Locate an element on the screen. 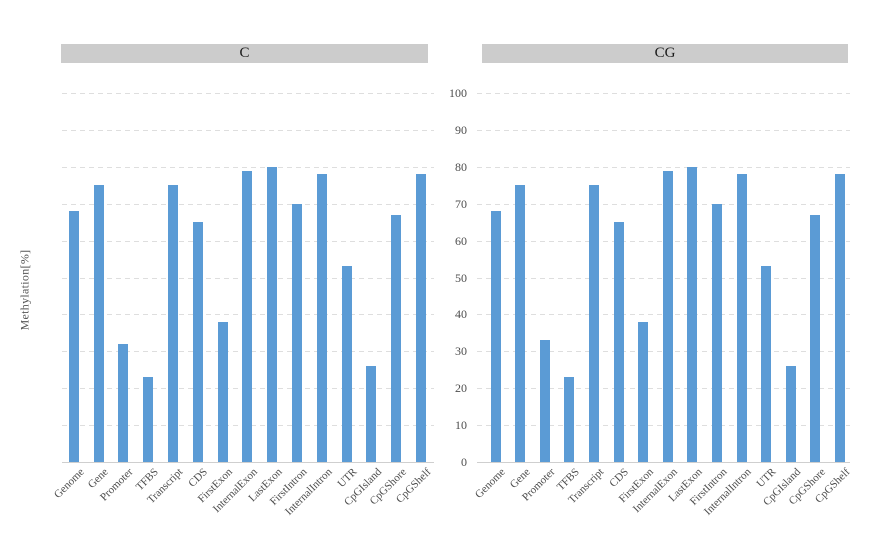 This screenshot has width=878, height=542. panel-title-cg: CG is located at coordinates (665, 53).